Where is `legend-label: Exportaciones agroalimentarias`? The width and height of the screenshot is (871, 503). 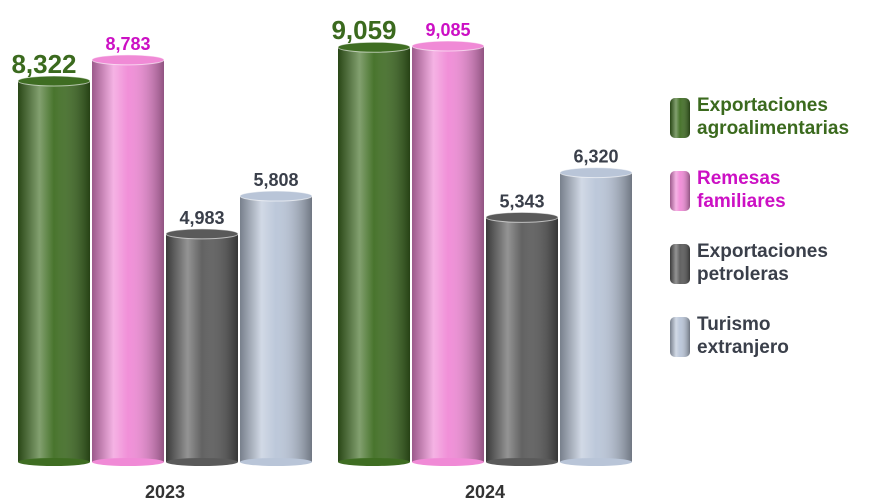 legend-label: Exportaciones agroalimentarias is located at coordinates (773, 117).